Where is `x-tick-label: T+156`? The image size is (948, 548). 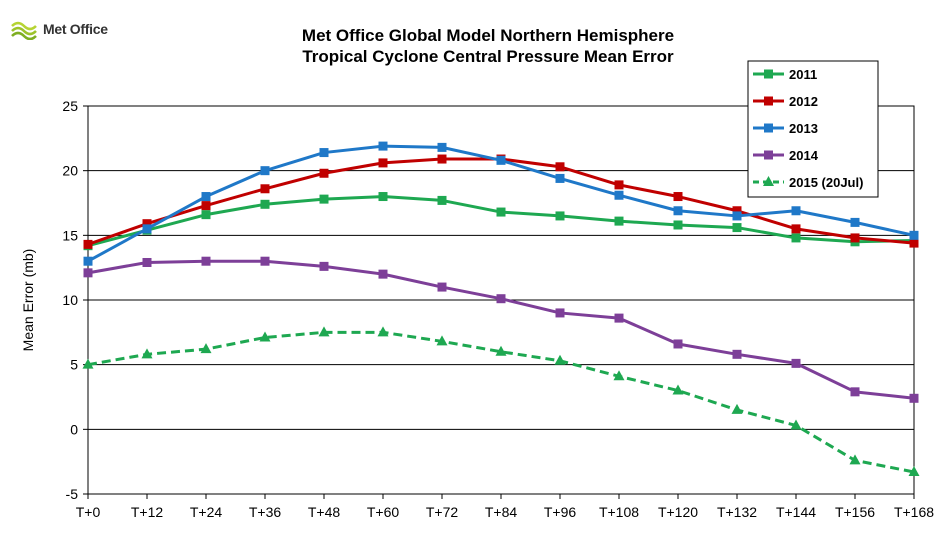 x-tick-label: T+156 is located at coordinates (855, 512).